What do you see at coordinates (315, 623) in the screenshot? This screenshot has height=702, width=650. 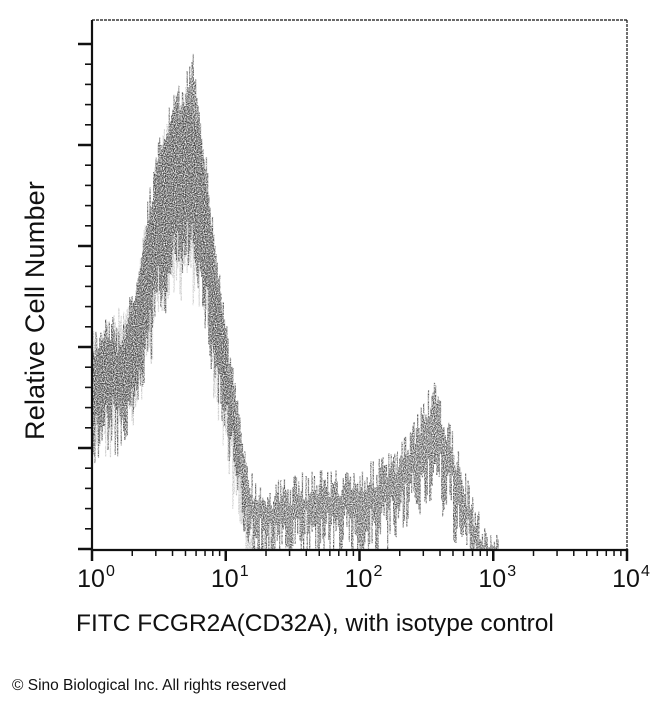 I see `x-axis-label: FITC FCGR2A(CD32A), with isotype control` at bounding box center [315, 623].